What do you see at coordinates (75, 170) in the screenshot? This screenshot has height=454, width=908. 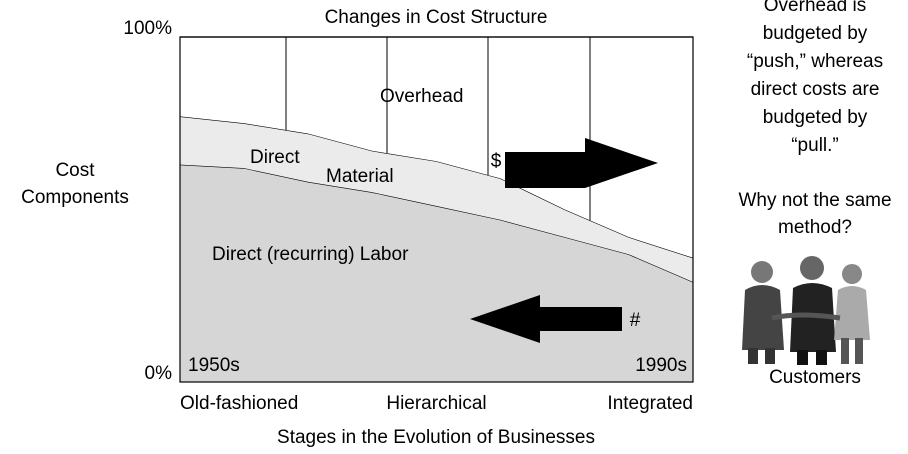 I see `y-axis-label: Cost` at bounding box center [75, 170].